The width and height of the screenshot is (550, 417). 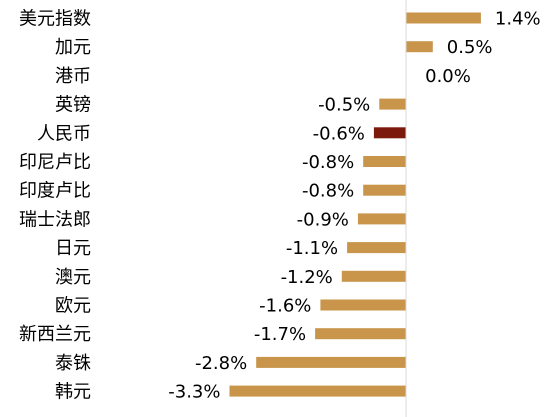 I want to click on value-label-row-13: -3.3%, so click(x=194, y=392).